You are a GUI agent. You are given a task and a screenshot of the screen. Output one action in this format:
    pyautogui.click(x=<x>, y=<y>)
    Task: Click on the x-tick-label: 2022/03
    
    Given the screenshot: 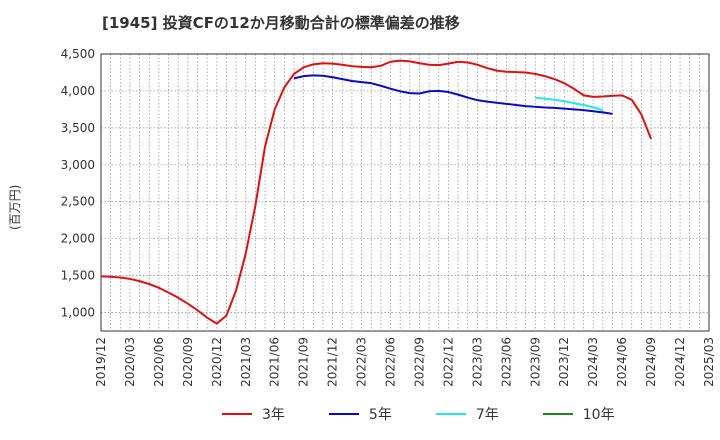 What is the action you would take?
    pyautogui.click(x=362, y=362)
    